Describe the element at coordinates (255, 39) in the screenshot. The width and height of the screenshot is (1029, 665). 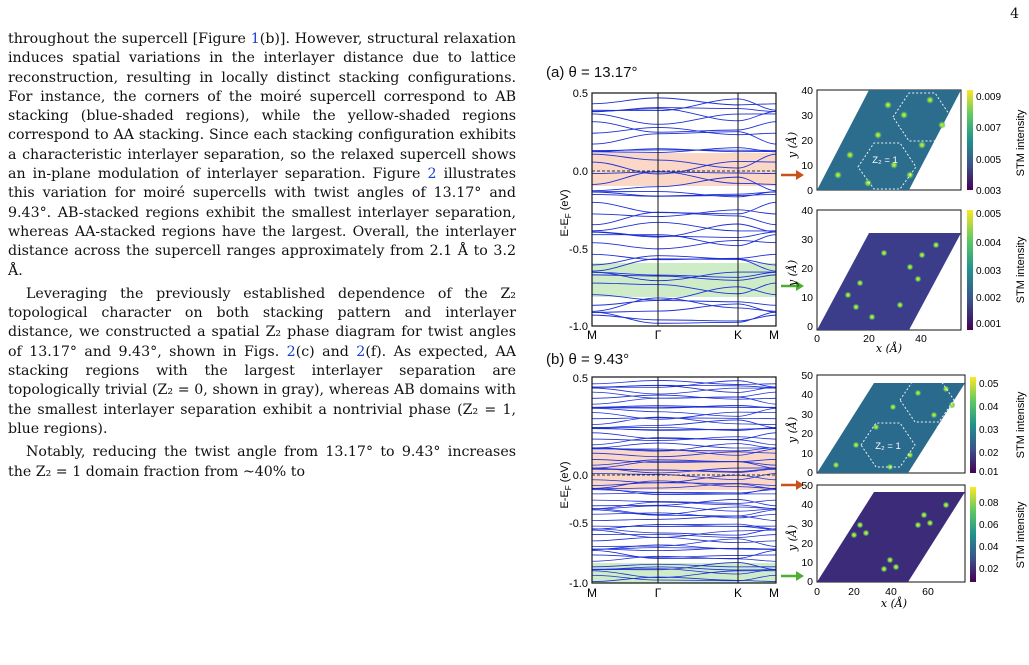
I see `figure-link: 1` at that location.